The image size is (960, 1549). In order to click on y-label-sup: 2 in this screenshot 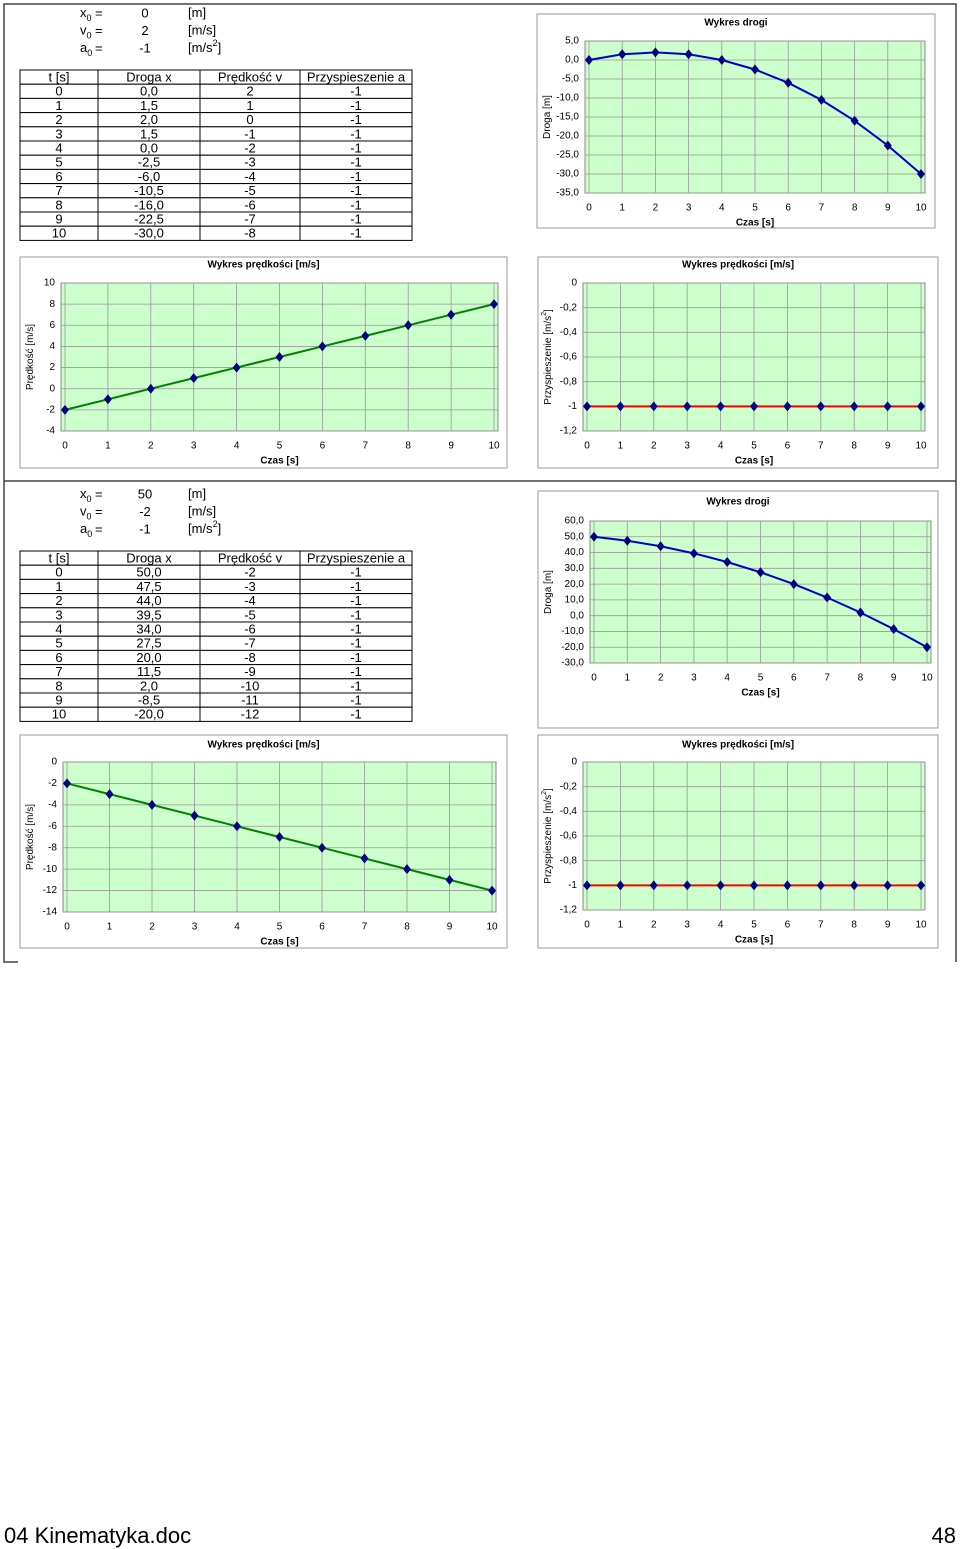, I will do `click(544, 793)`.